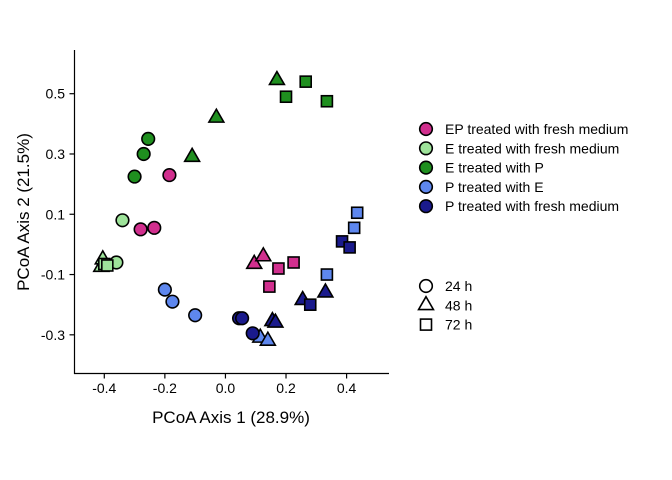 The image size is (672, 480). Describe the element at coordinates (231, 417) in the screenshot. I see `x-axis-title: PCoA Axis 1 (28.9%)` at that location.